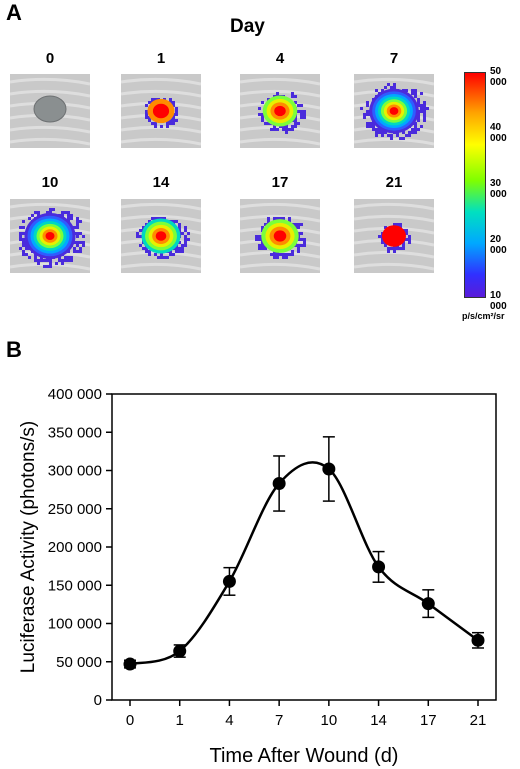 The image size is (520, 769). Describe the element at coordinates (75, 471) in the screenshot. I see `y-tick-label: 300 000` at that location.